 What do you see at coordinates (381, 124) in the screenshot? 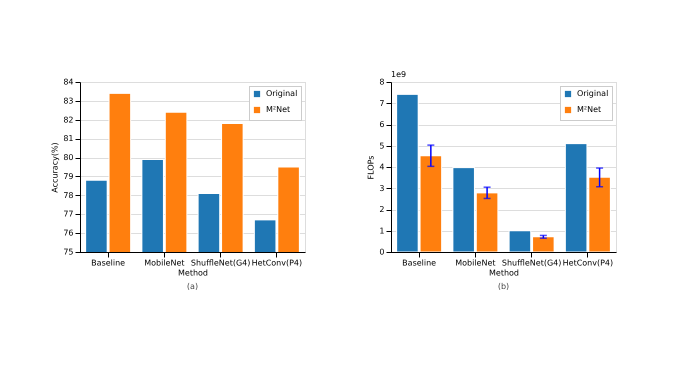
I see `y-tick-label: 6` at bounding box center [381, 124].